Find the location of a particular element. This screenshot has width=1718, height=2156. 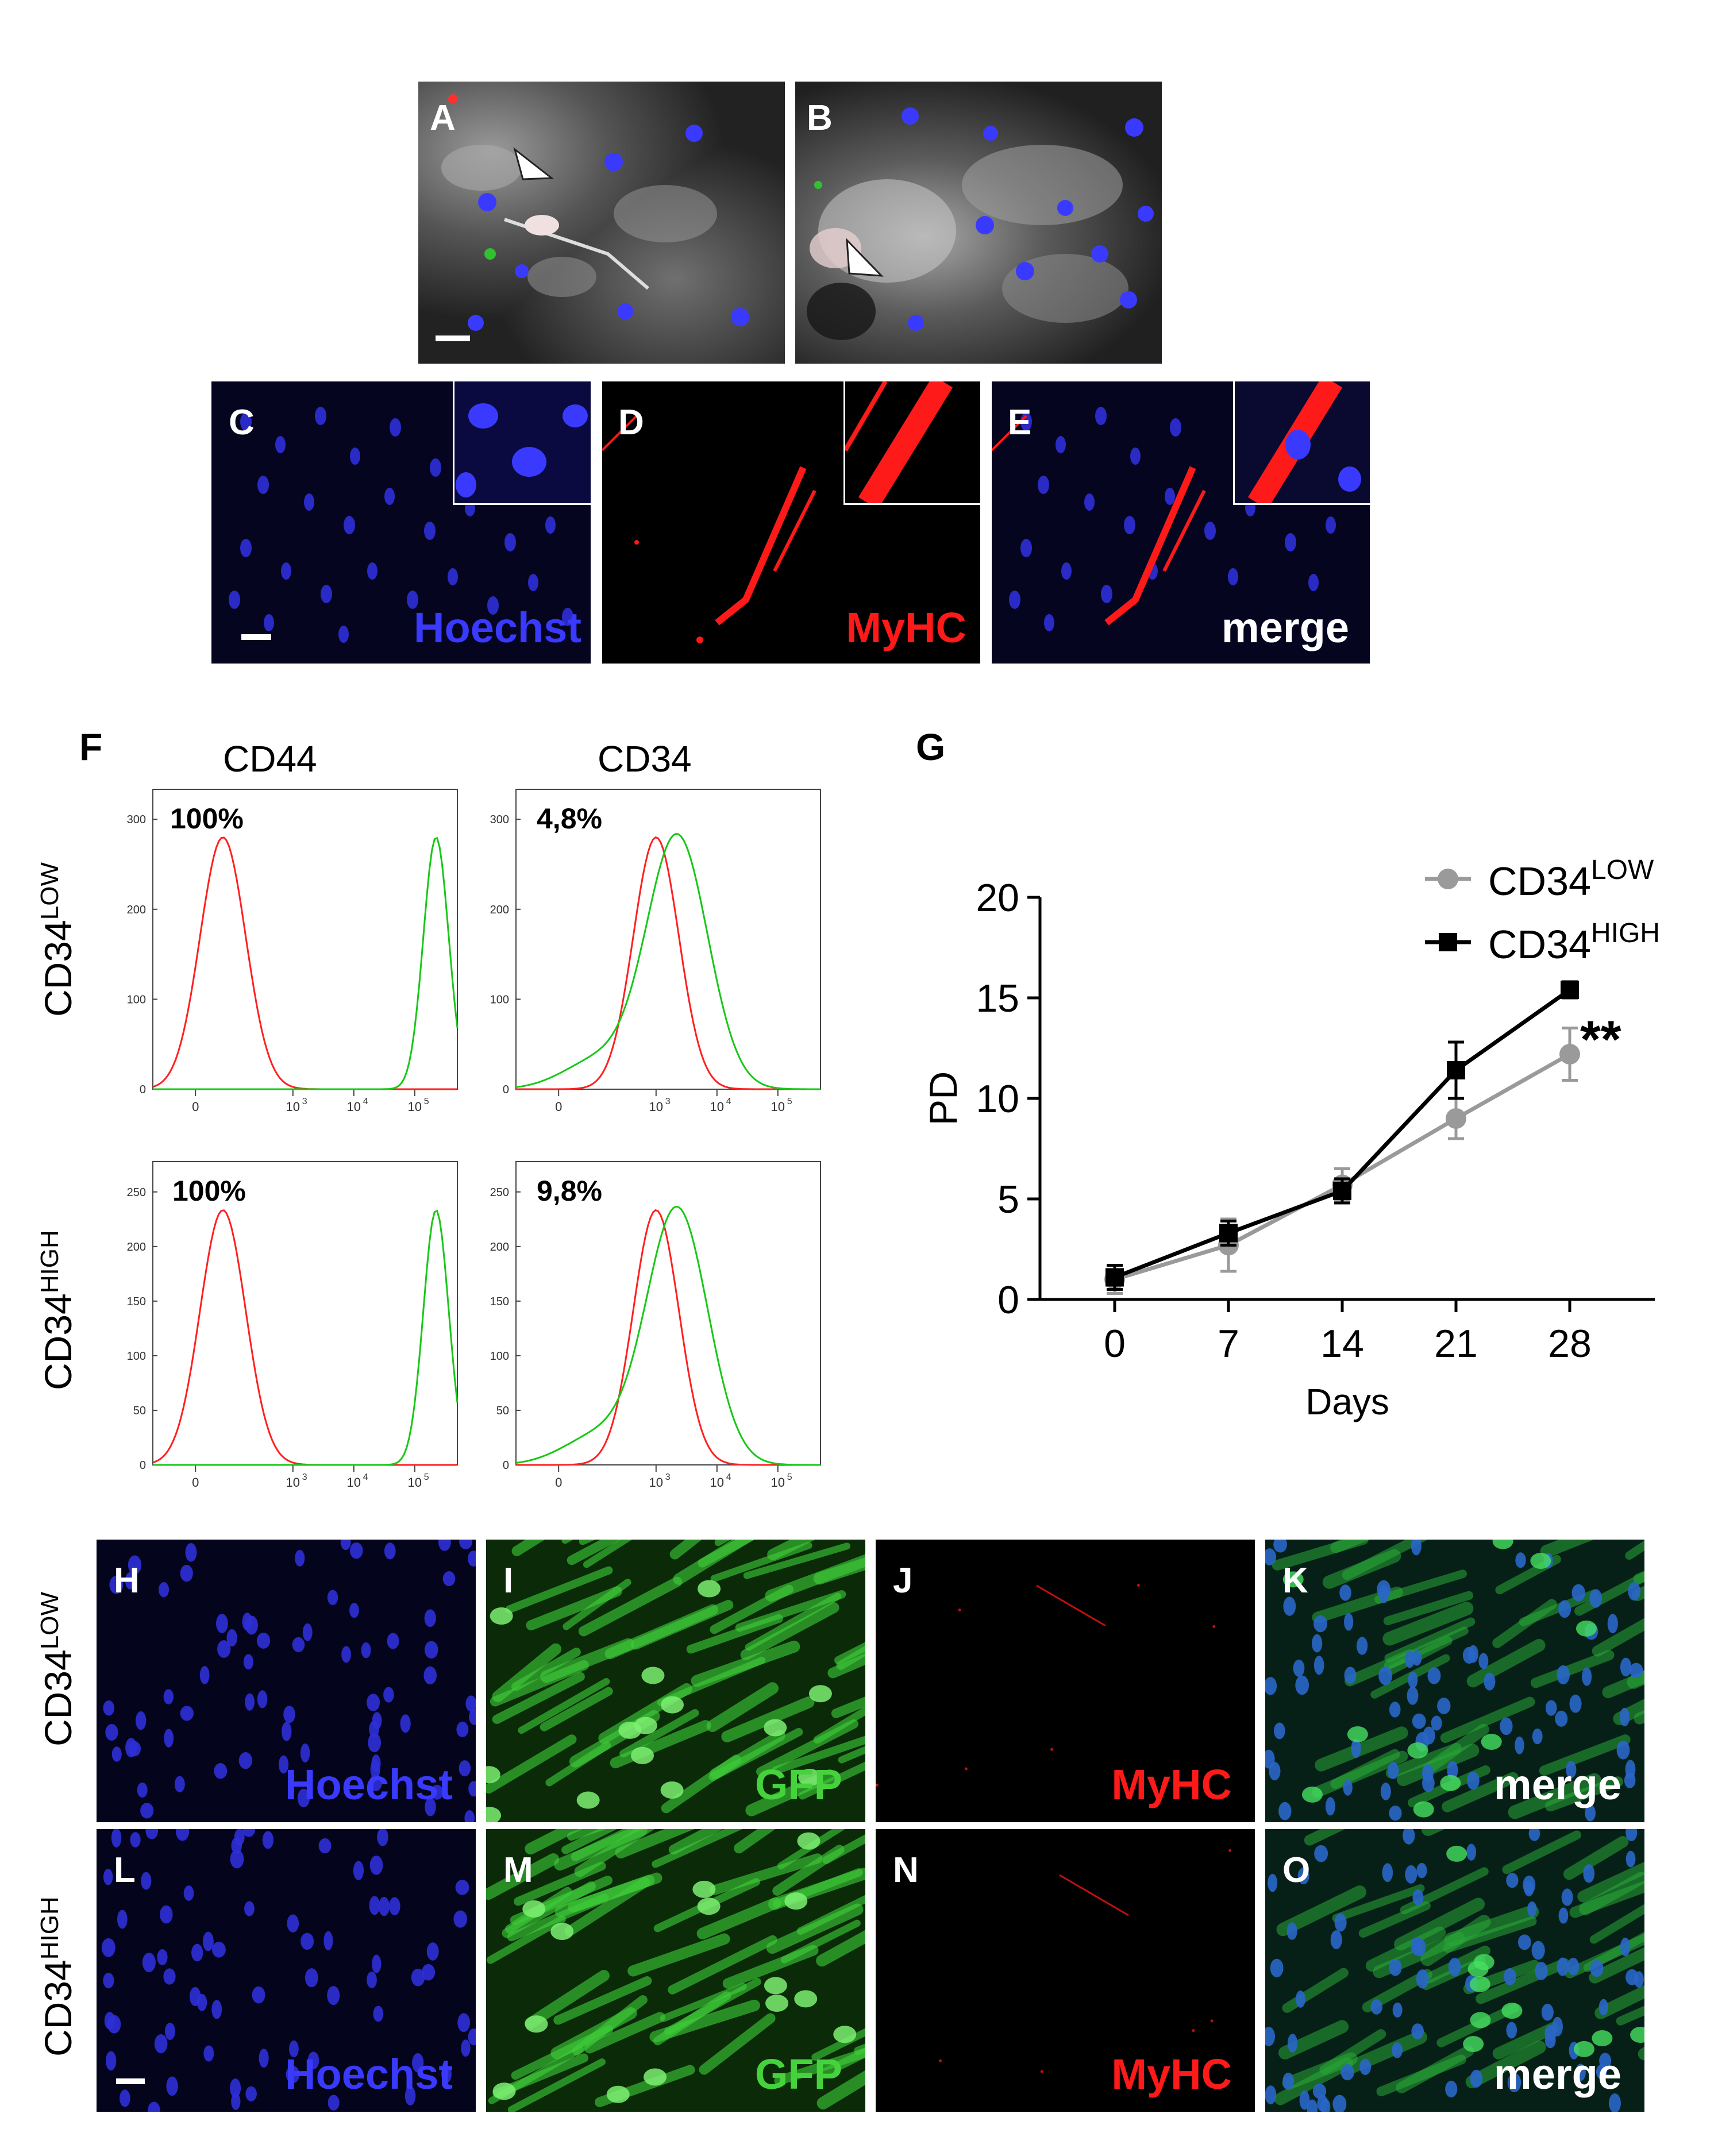

panel-label-e: E is located at coordinates (1020, 423).